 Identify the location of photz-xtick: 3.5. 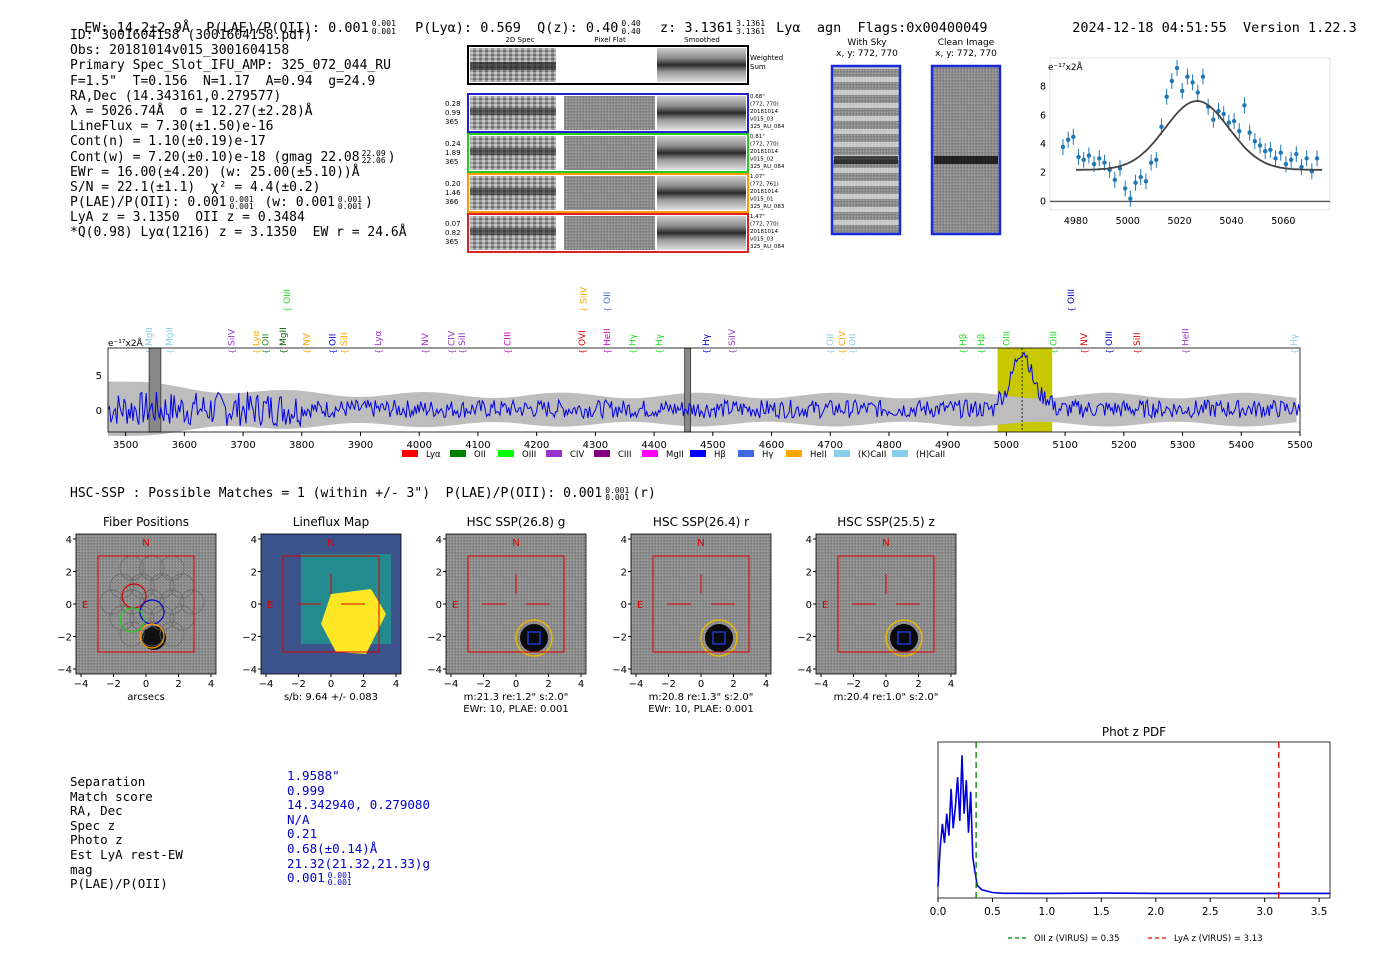
(1319, 912).